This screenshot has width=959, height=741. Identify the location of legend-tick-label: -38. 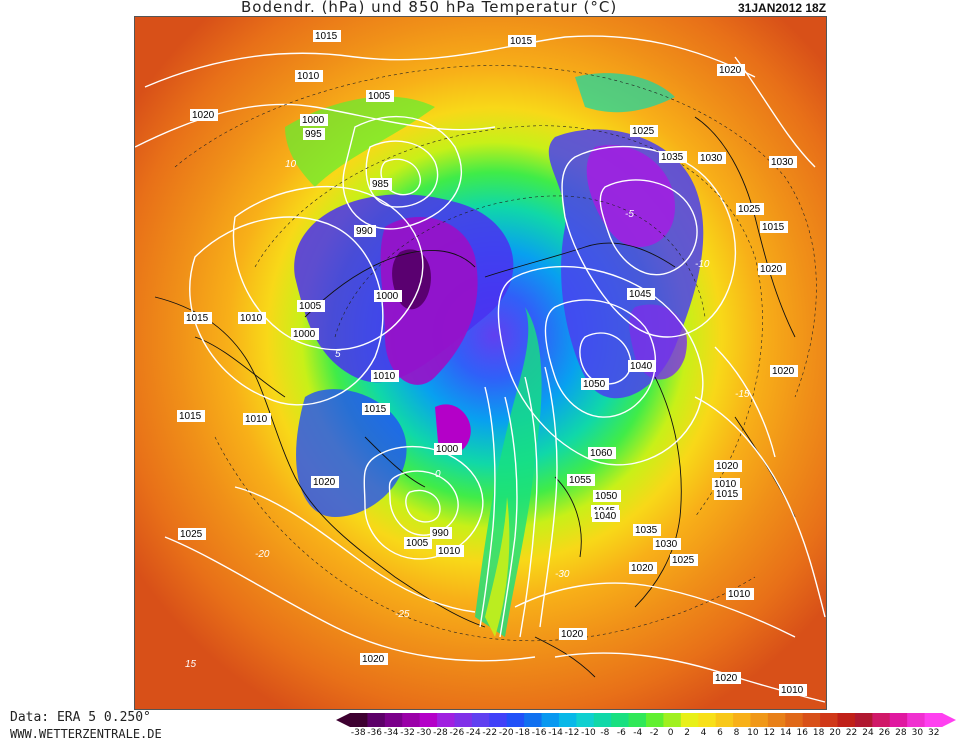
(358, 733).